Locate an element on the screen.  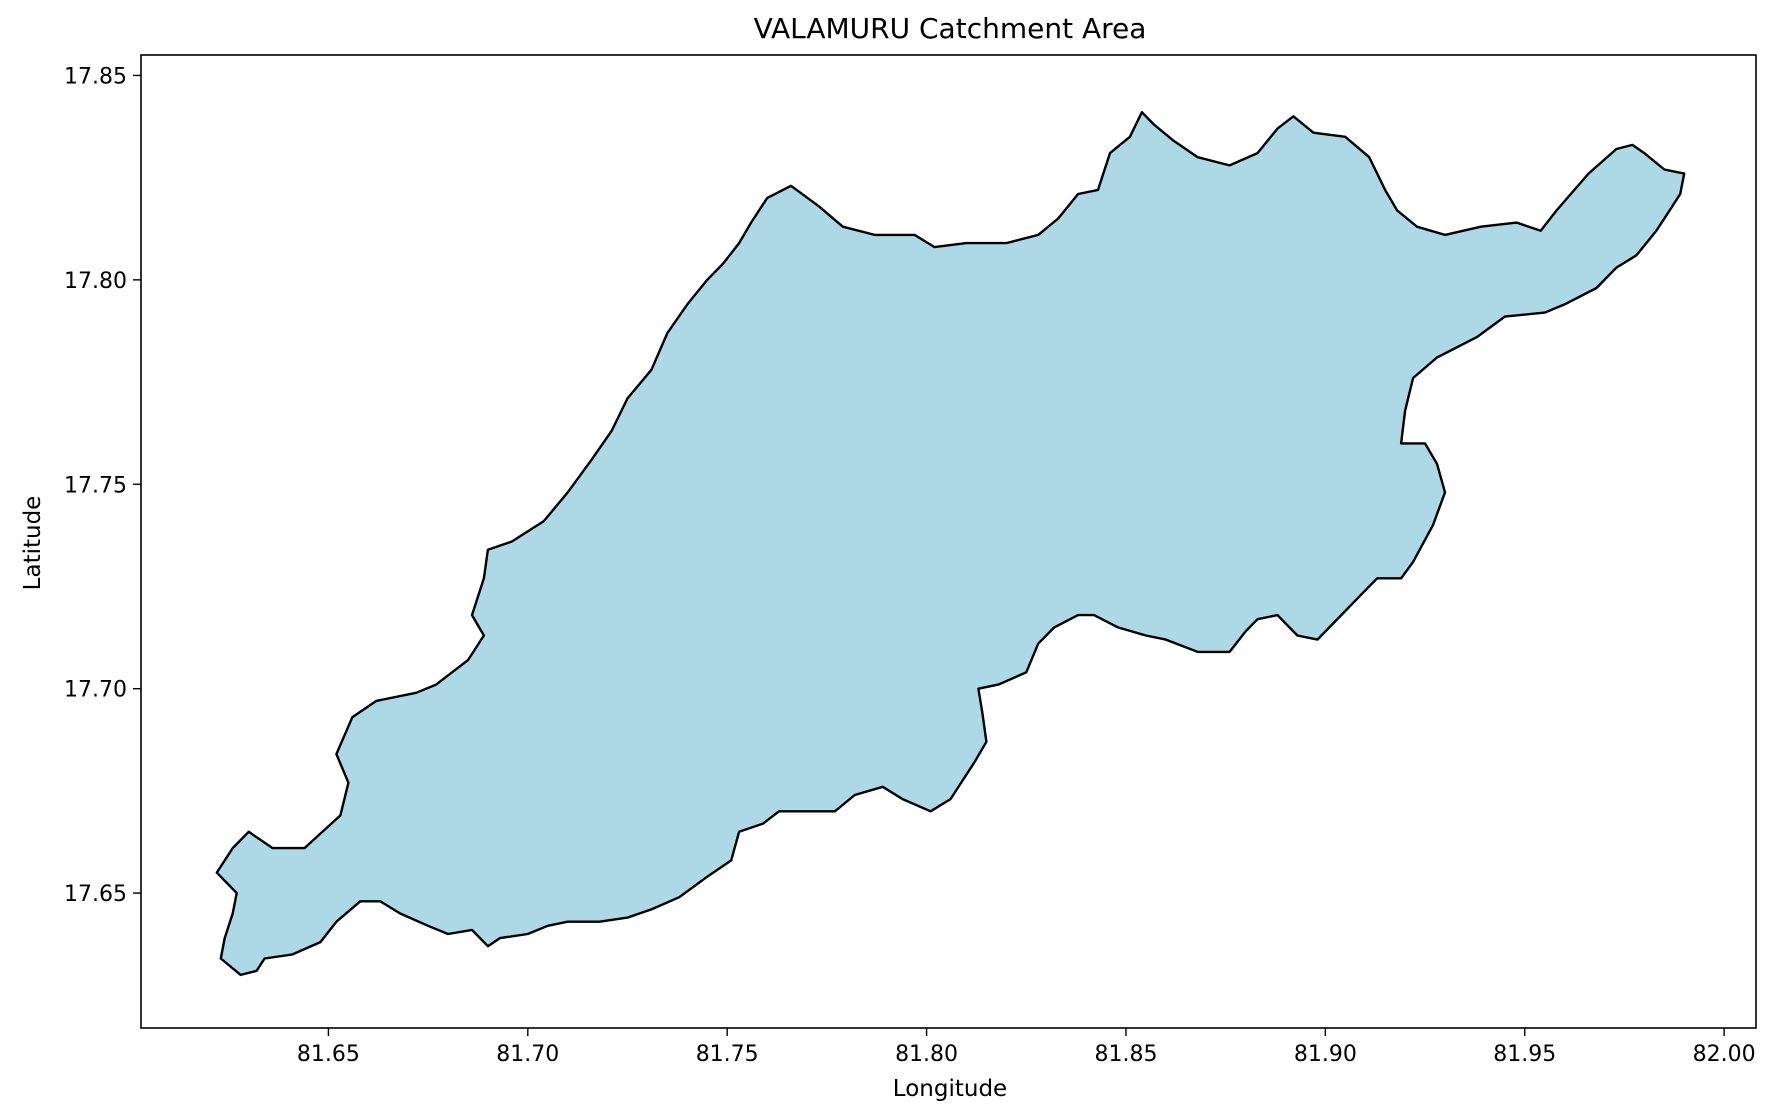
chart-title: VALAMURU Catchment Area is located at coordinates (950, 28).